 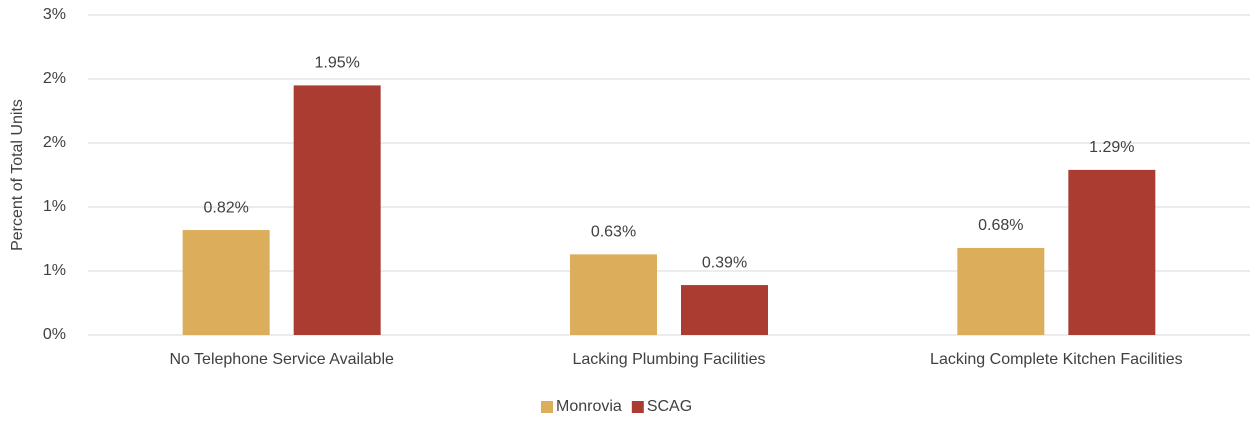 I want to click on legend-label: SCAG, so click(x=669, y=406).